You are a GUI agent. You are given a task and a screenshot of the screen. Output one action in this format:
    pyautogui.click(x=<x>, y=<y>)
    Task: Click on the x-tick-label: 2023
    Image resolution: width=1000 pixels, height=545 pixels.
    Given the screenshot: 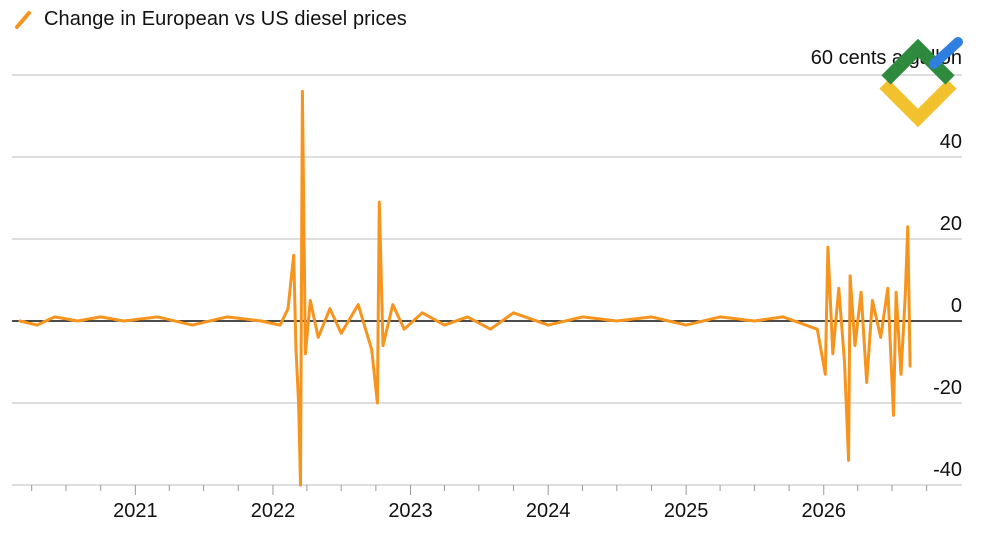 What is the action you would take?
    pyautogui.click(x=410, y=511)
    